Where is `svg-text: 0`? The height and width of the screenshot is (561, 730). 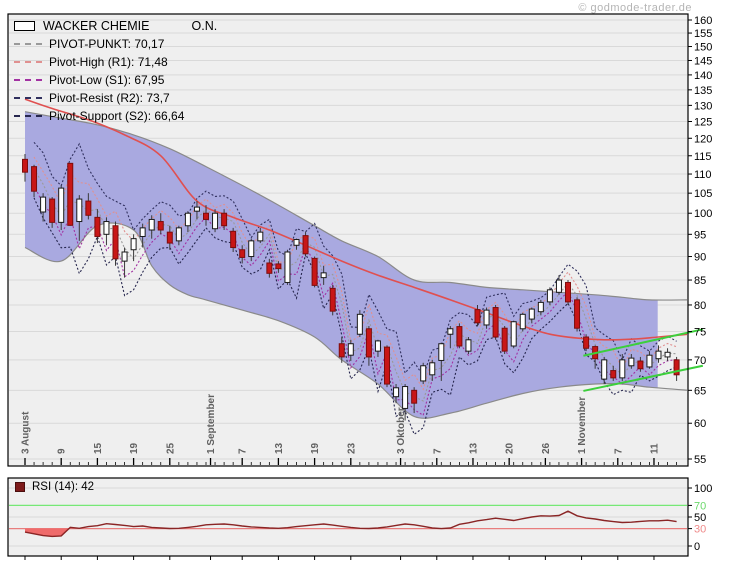 svg-text: 0 is located at coordinates (697, 547).